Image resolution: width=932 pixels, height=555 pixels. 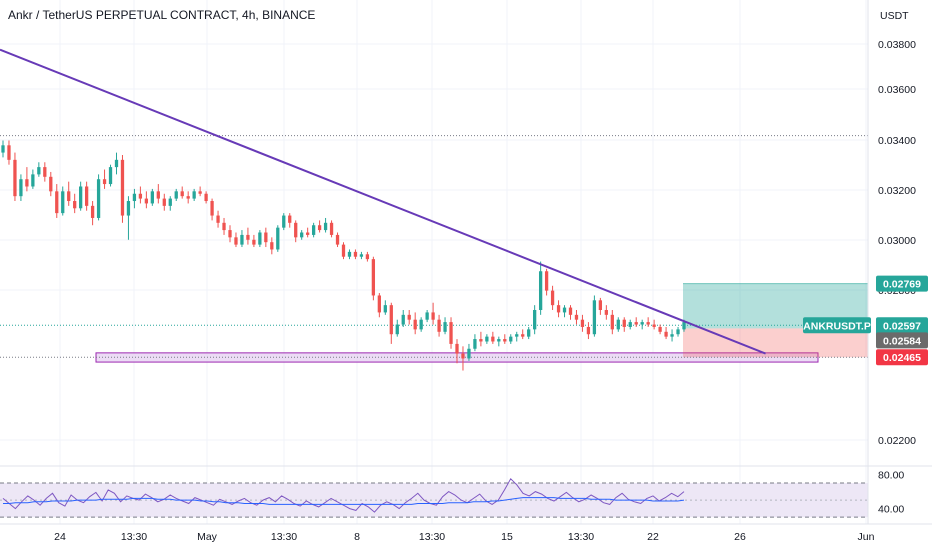 What do you see at coordinates (897, 191) in the screenshot?
I see `y-tick-label: 0.03200` at bounding box center [897, 191].